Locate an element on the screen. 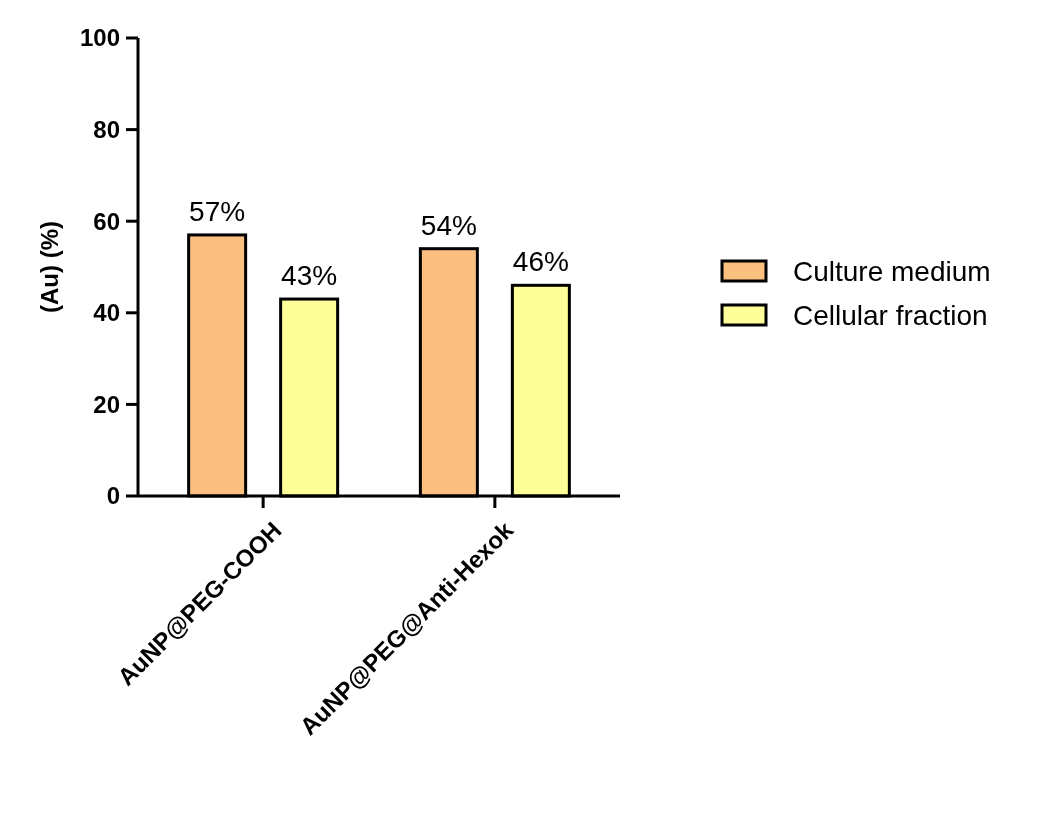  y-tick-label: 60 is located at coordinates (106, 221).